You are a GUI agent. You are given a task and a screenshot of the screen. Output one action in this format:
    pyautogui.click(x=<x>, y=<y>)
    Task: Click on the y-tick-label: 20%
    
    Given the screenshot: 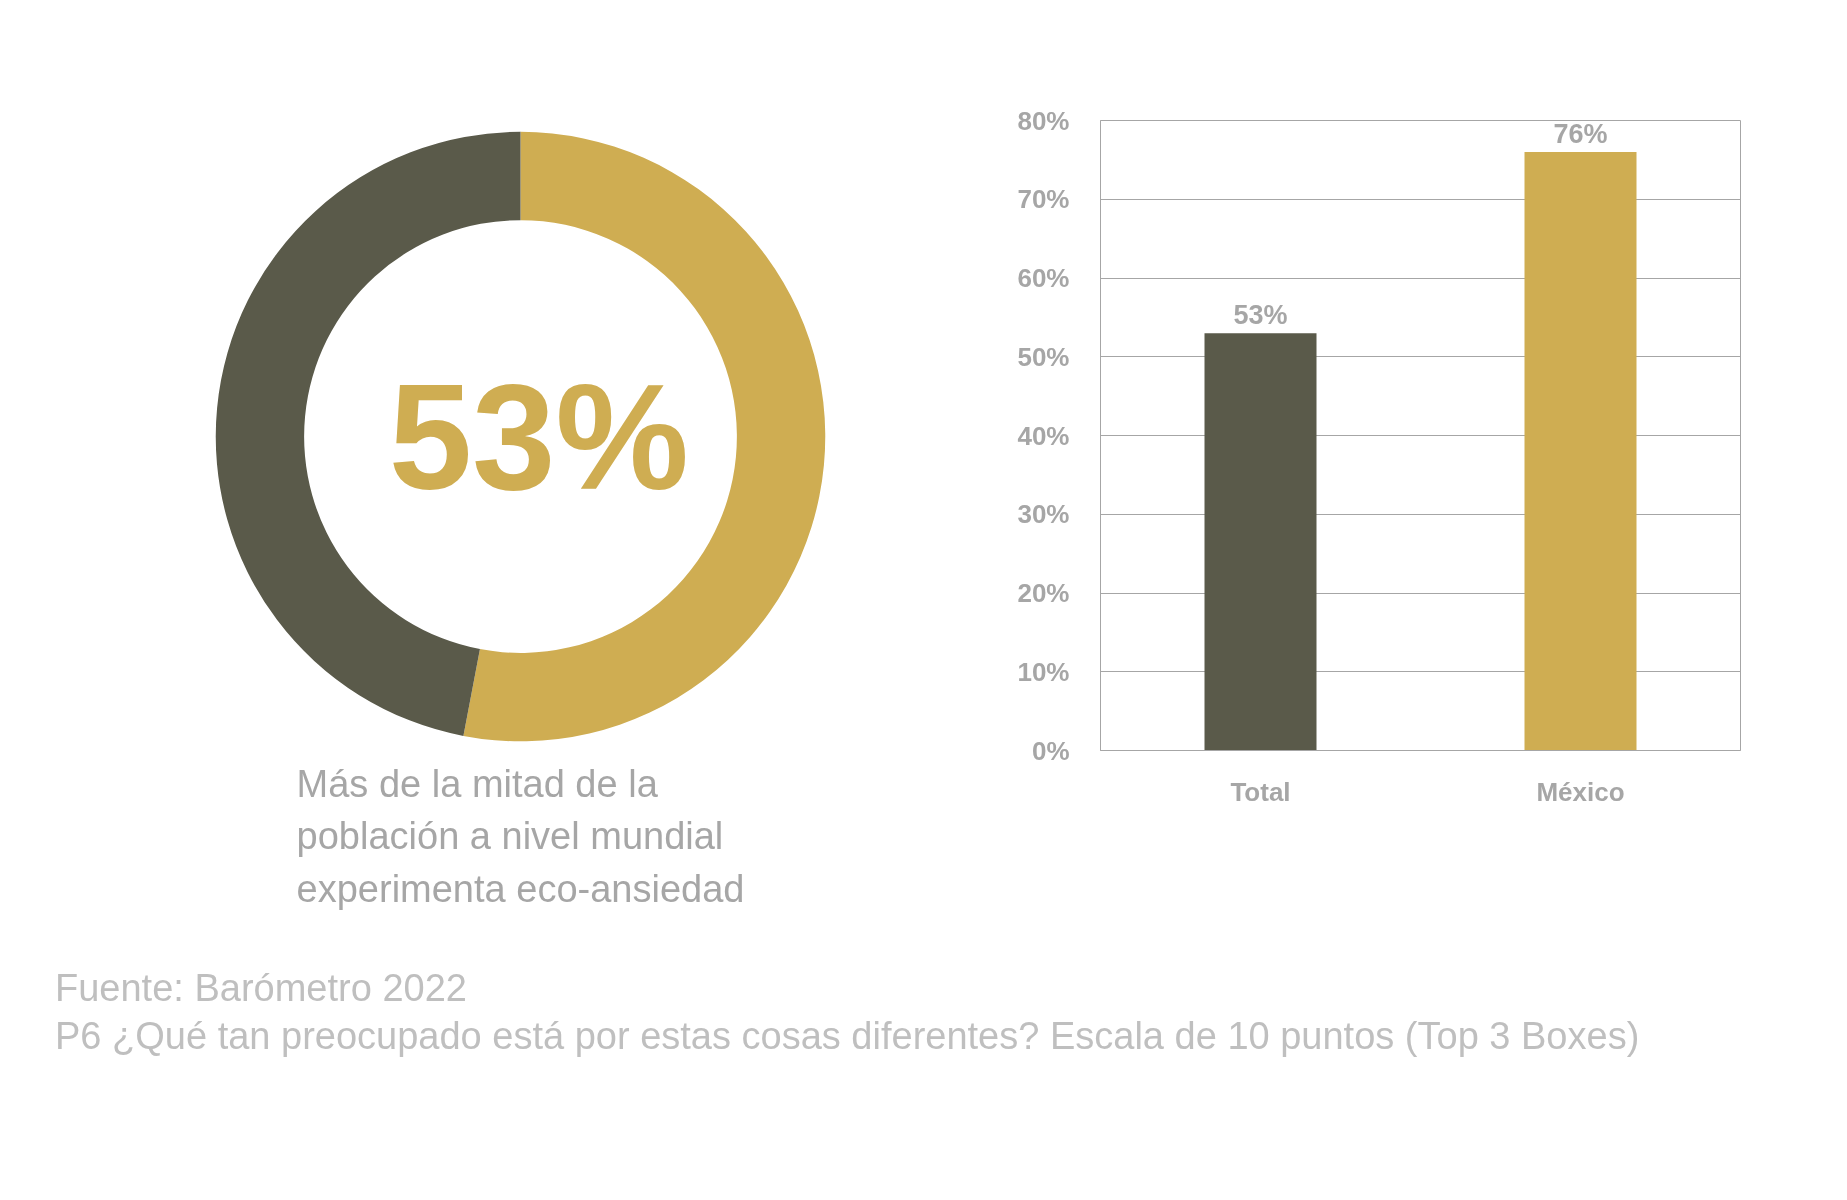 What is the action you would take?
    pyautogui.click(x=1043, y=593)
    